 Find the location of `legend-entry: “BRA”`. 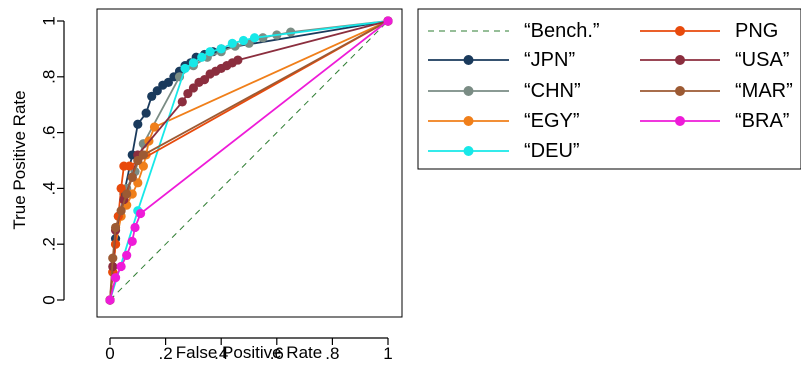

legend-entry: “BRA” is located at coordinates (714, 121).